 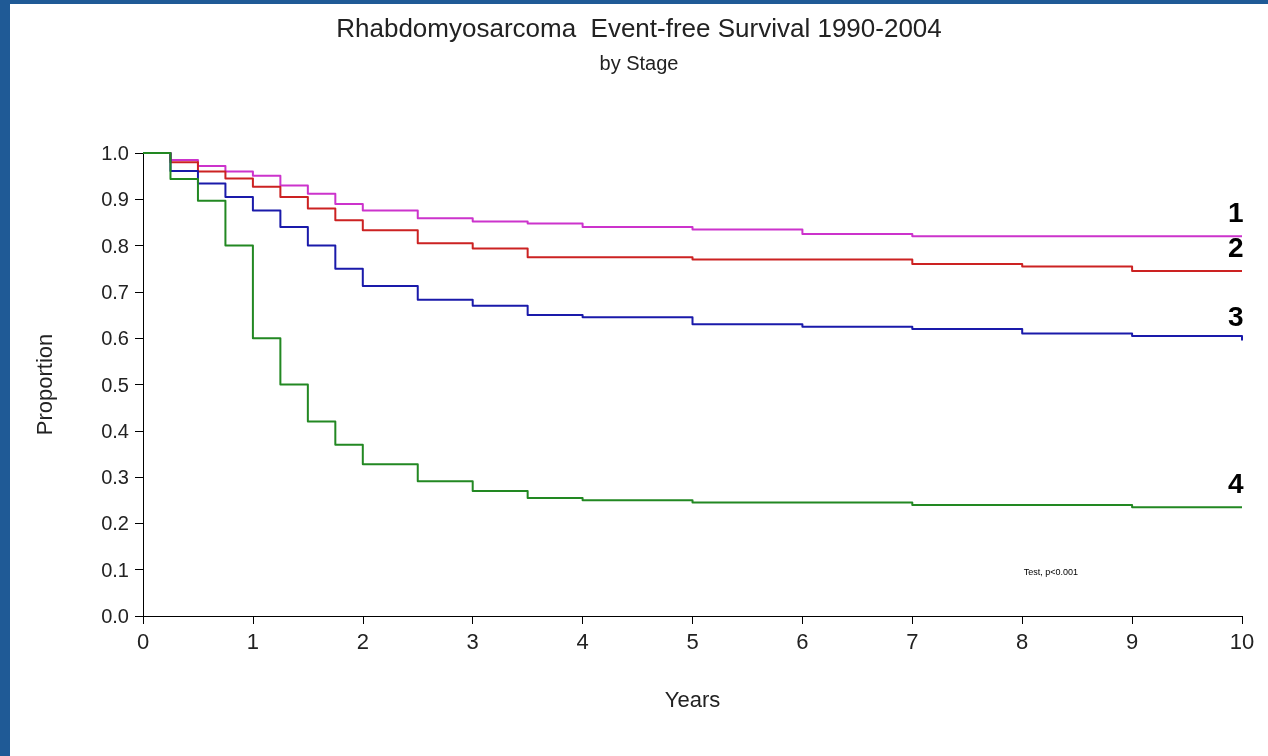 I want to click on y-tick-label: 0.0, so click(x=115, y=616).